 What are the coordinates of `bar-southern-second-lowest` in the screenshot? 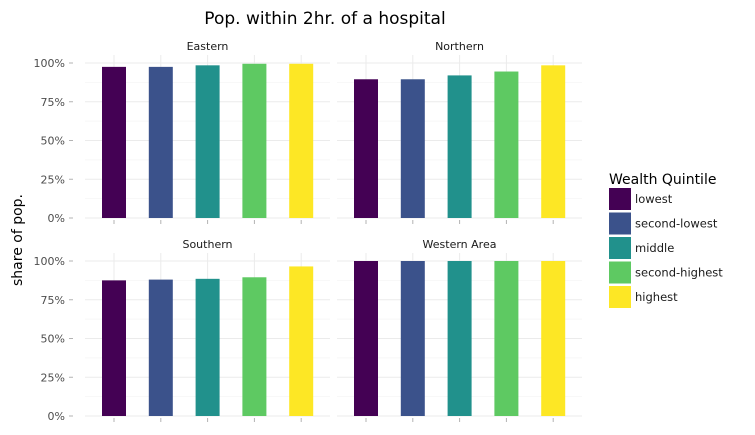 It's located at (160, 347).